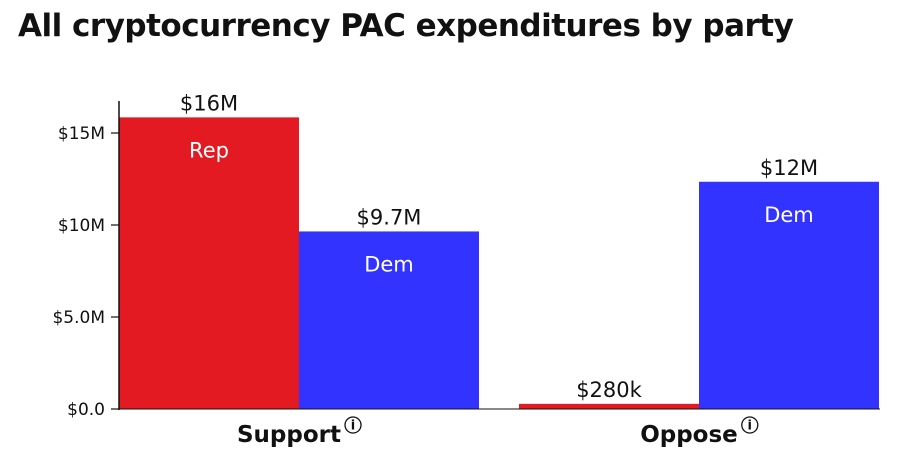 The width and height of the screenshot is (897, 457). I want to click on series-label-dem-oppose: Dem, so click(789, 215).